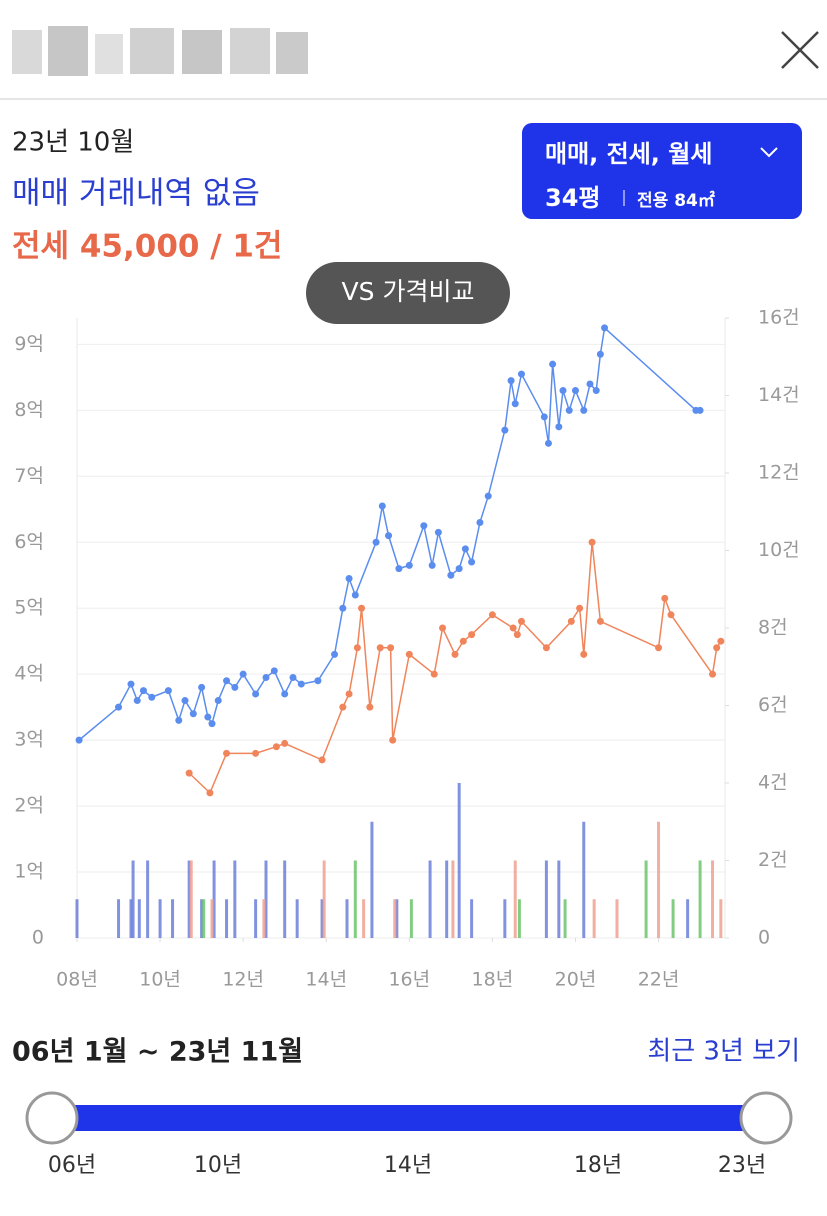 The width and height of the screenshot is (827, 1216). What do you see at coordinates (29, 542) in the screenshot?
I see `y-tick-label: 6억` at bounding box center [29, 542].